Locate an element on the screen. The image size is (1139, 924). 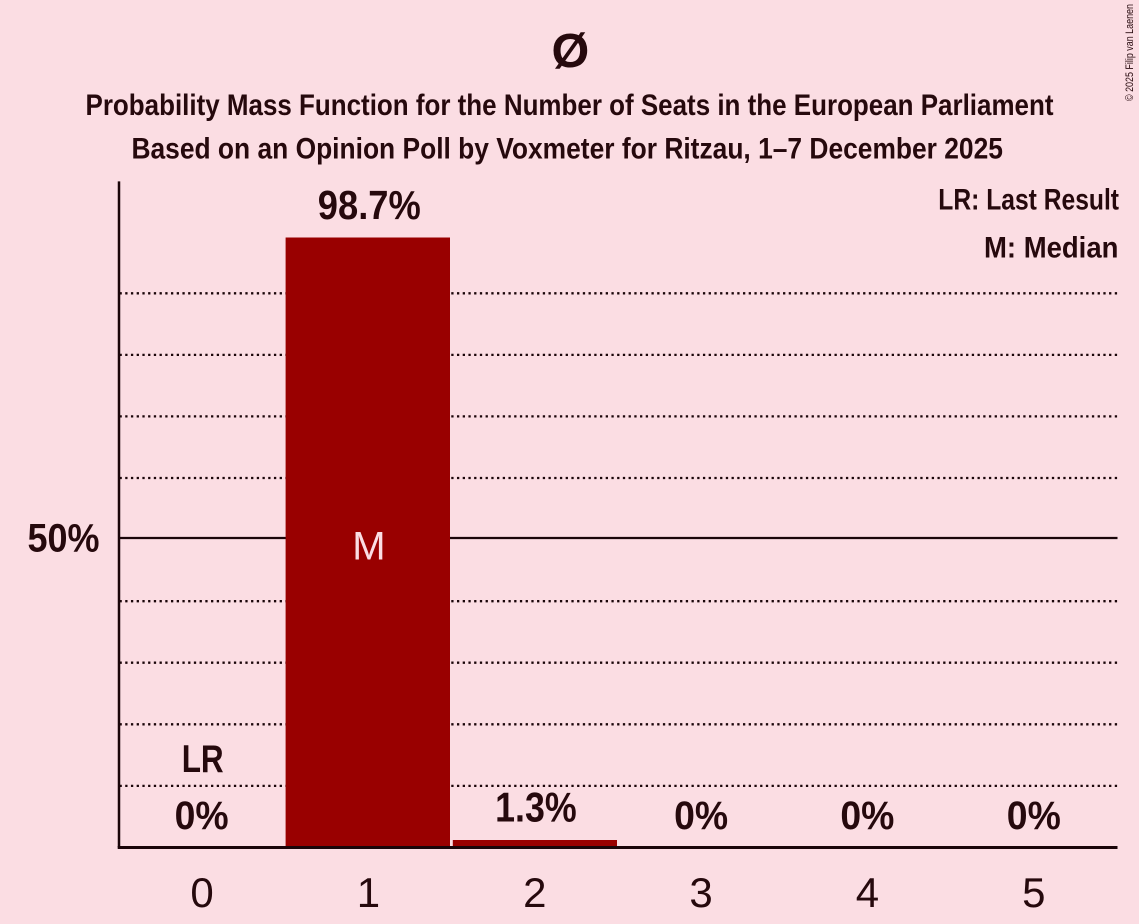
svg-text: M is located at coordinates (368, 547).